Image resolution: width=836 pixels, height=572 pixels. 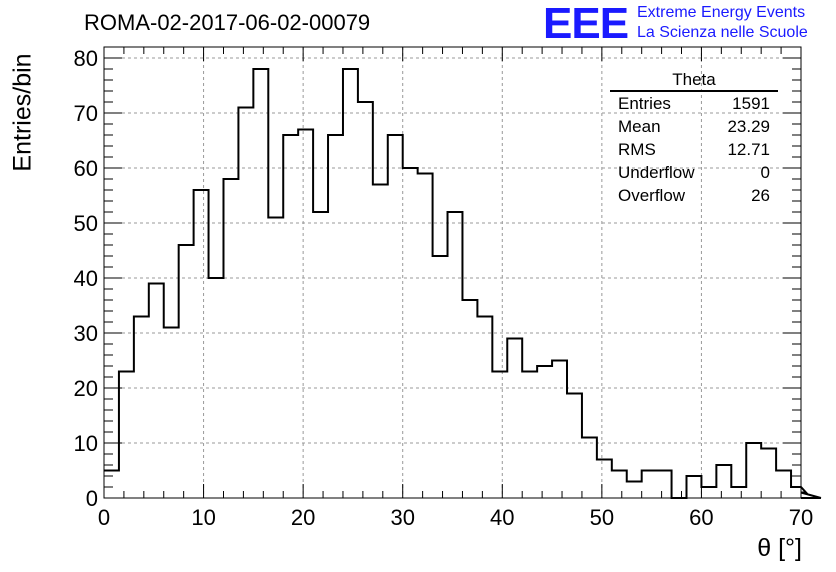 What do you see at coordinates (748, 126) in the screenshot?
I see `stats-value: 23.29` at bounding box center [748, 126].